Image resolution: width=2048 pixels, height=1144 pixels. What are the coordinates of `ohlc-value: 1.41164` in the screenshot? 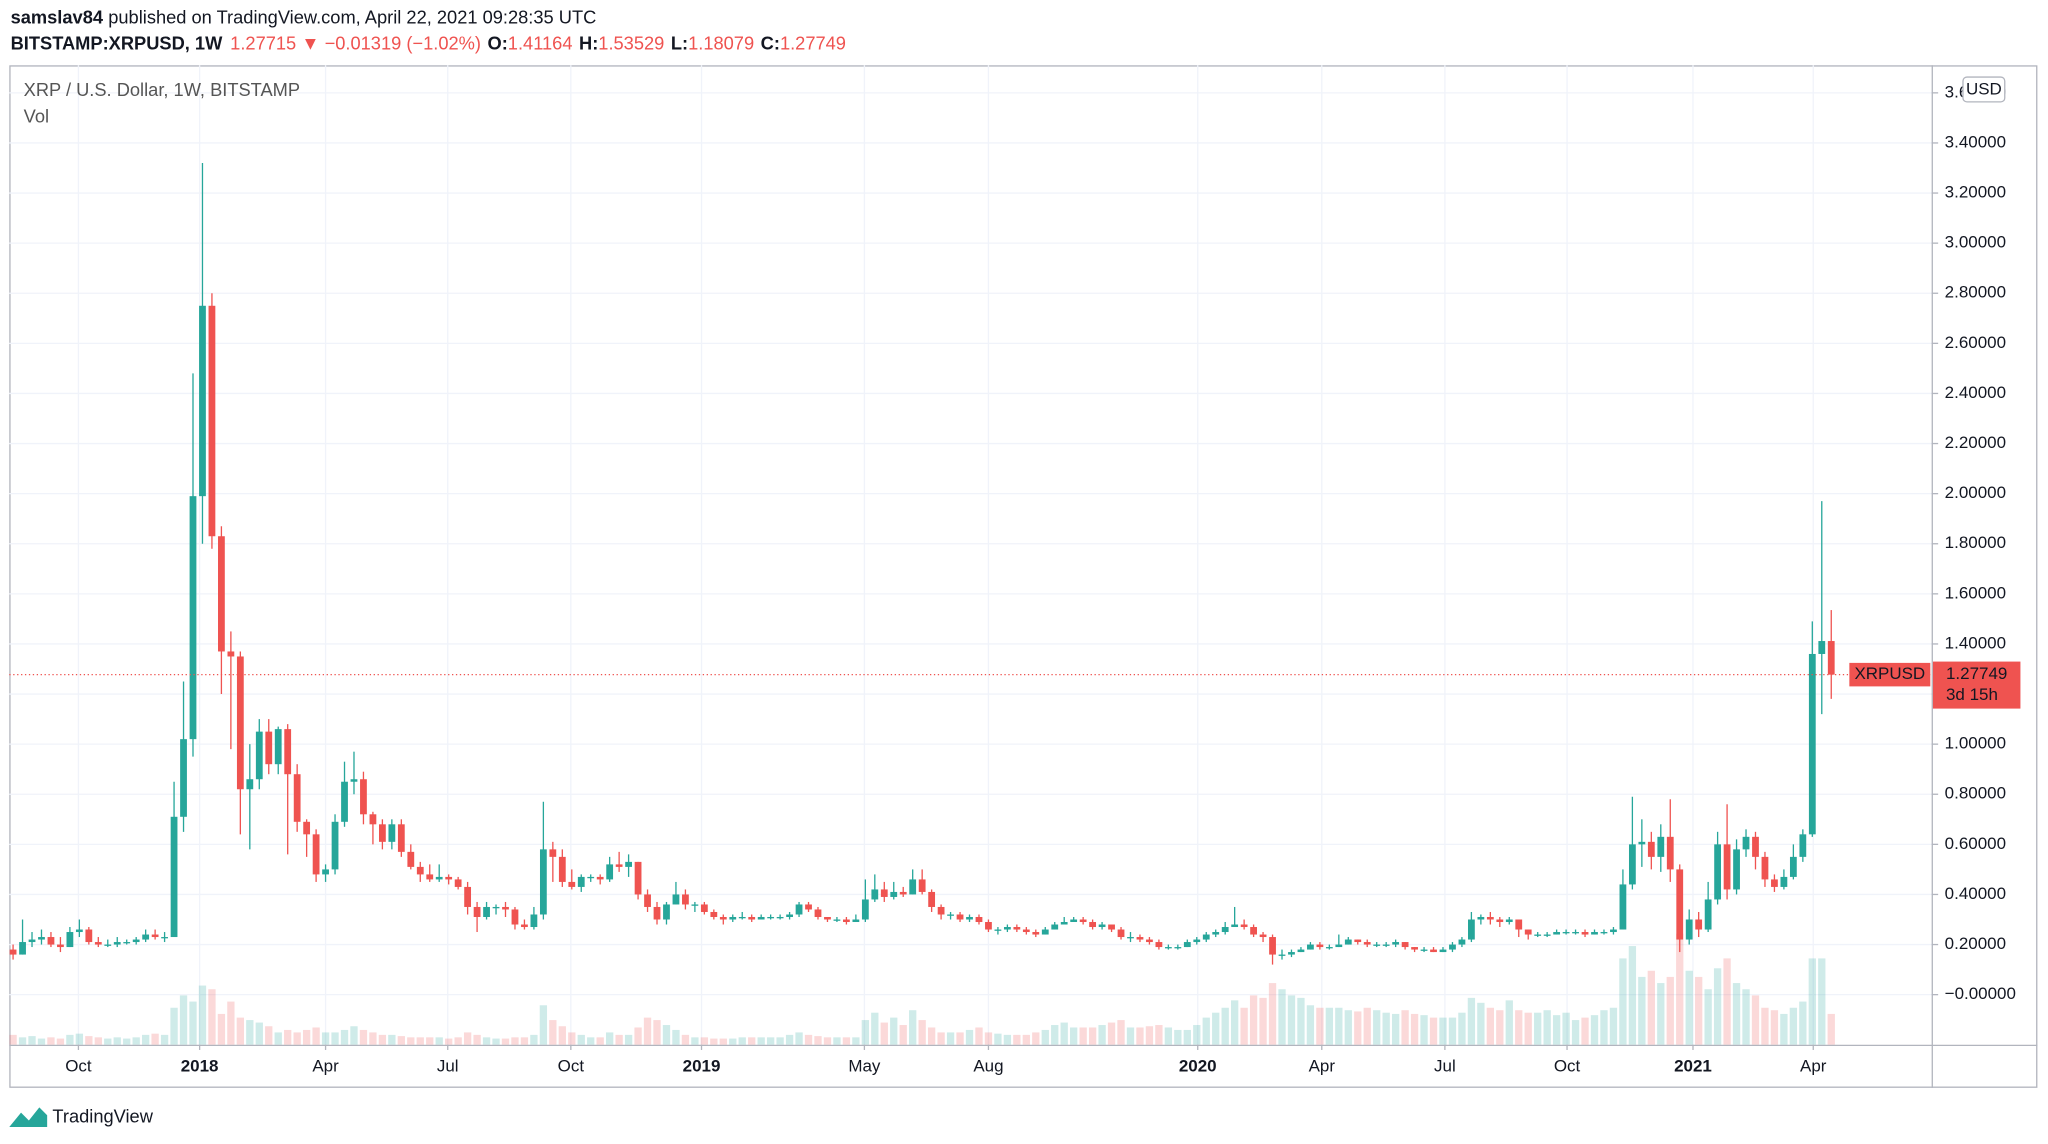 It's located at (540, 42).